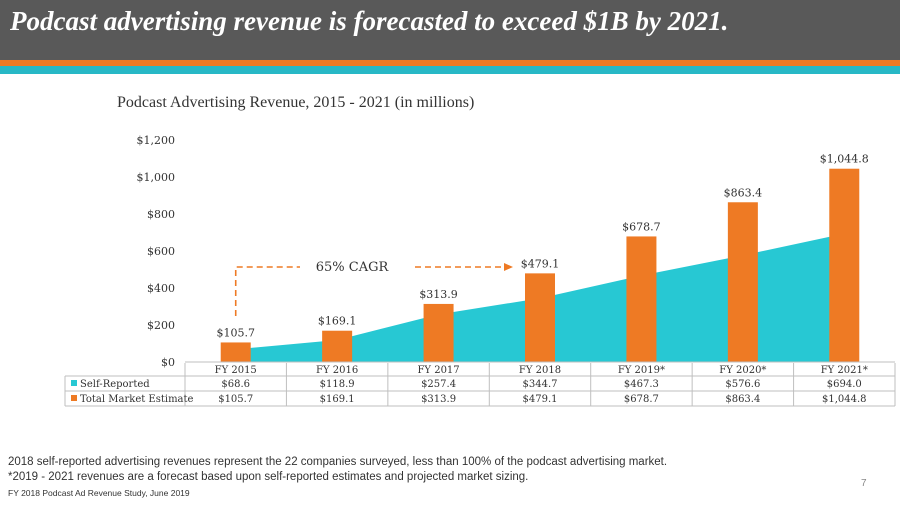  What do you see at coordinates (235, 332) in the screenshot?
I see `bar-value-label: $105.7` at bounding box center [235, 332].